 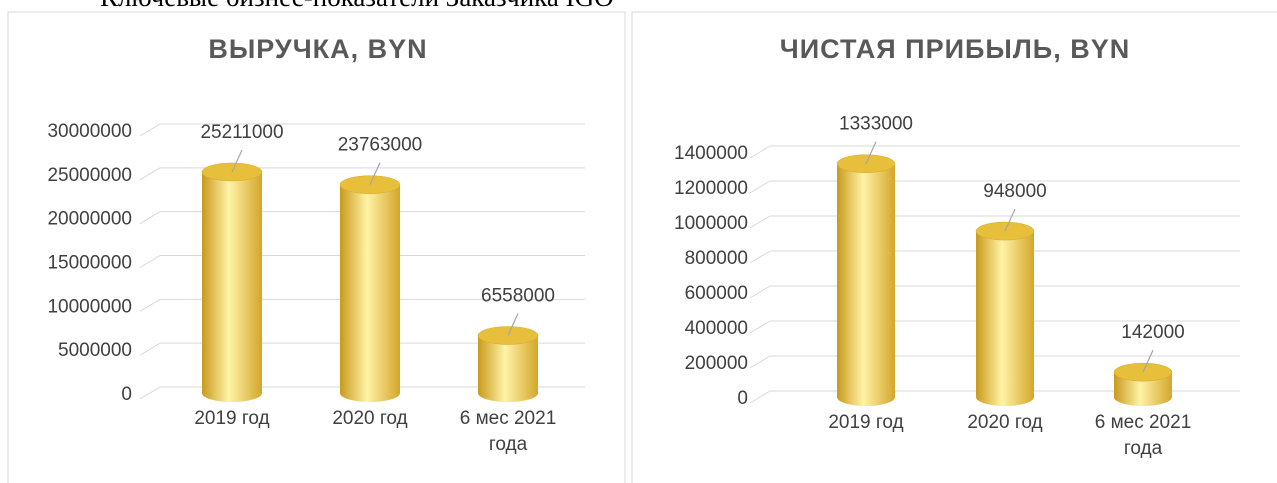 What do you see at coordinates (89, 263) in the screenshot?
I see `y-tick-label: 15000000` at bounding box center [89, 263].